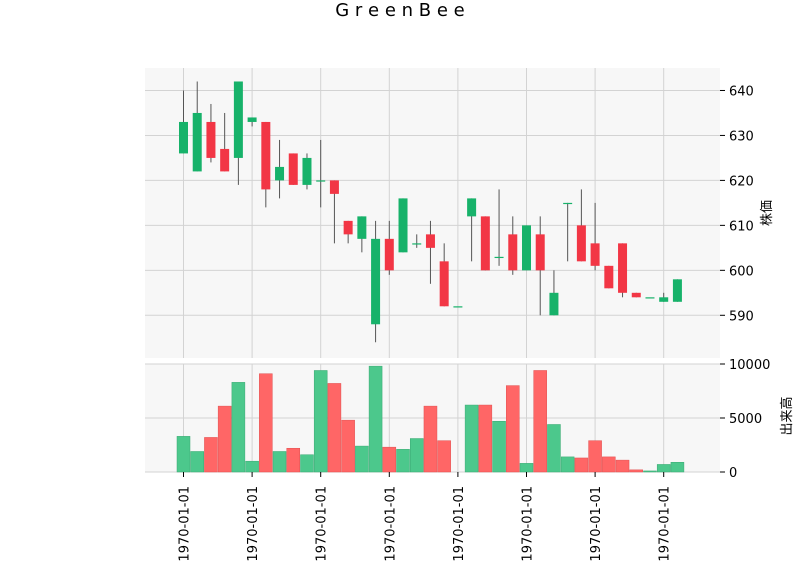 Image resolution: width=800 pixels, height=579 pixels. I want to click on volume-bars, so click(430, 419).